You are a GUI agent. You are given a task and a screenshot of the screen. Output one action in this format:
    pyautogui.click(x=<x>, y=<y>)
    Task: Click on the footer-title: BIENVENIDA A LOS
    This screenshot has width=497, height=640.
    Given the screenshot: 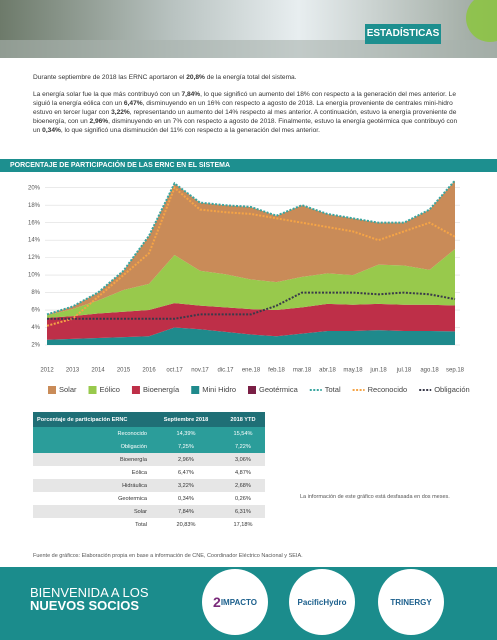 What is the action you would take?
    pyautogui.click(x=89, y=592)
    